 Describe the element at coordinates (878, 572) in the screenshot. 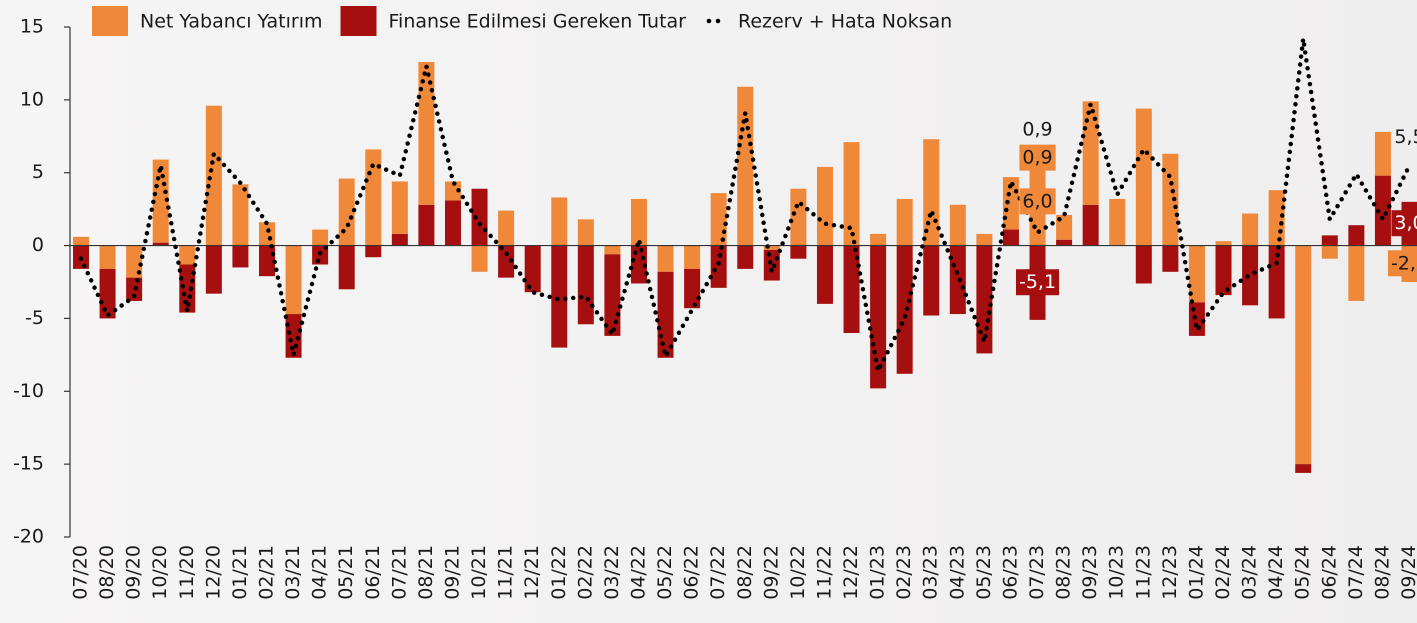

I see `x-tick-label: 01/23` at that location.